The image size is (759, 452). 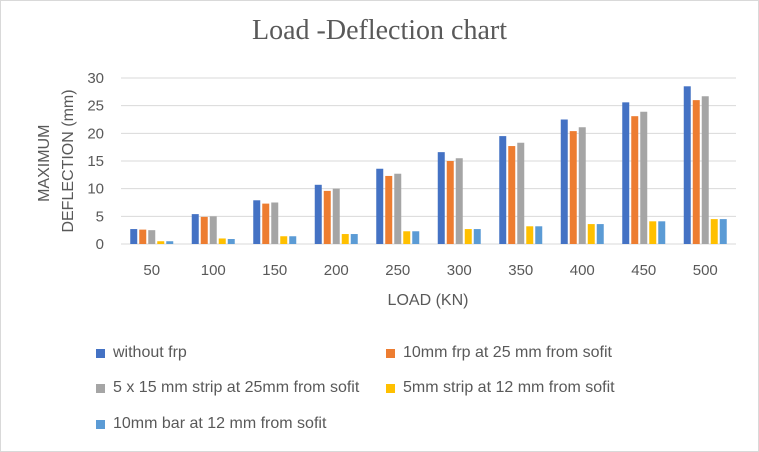 I want to click on y-tick-label: 5, so click(x=100, y=216).